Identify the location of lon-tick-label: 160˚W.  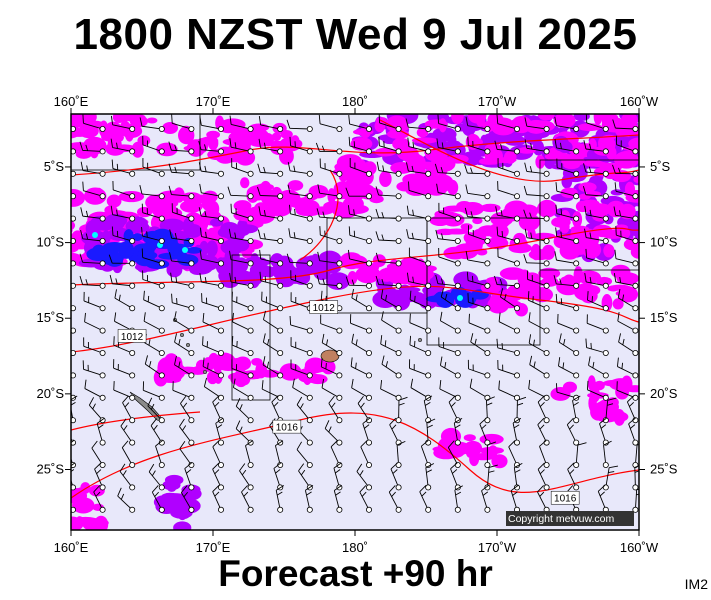
(639, 547).